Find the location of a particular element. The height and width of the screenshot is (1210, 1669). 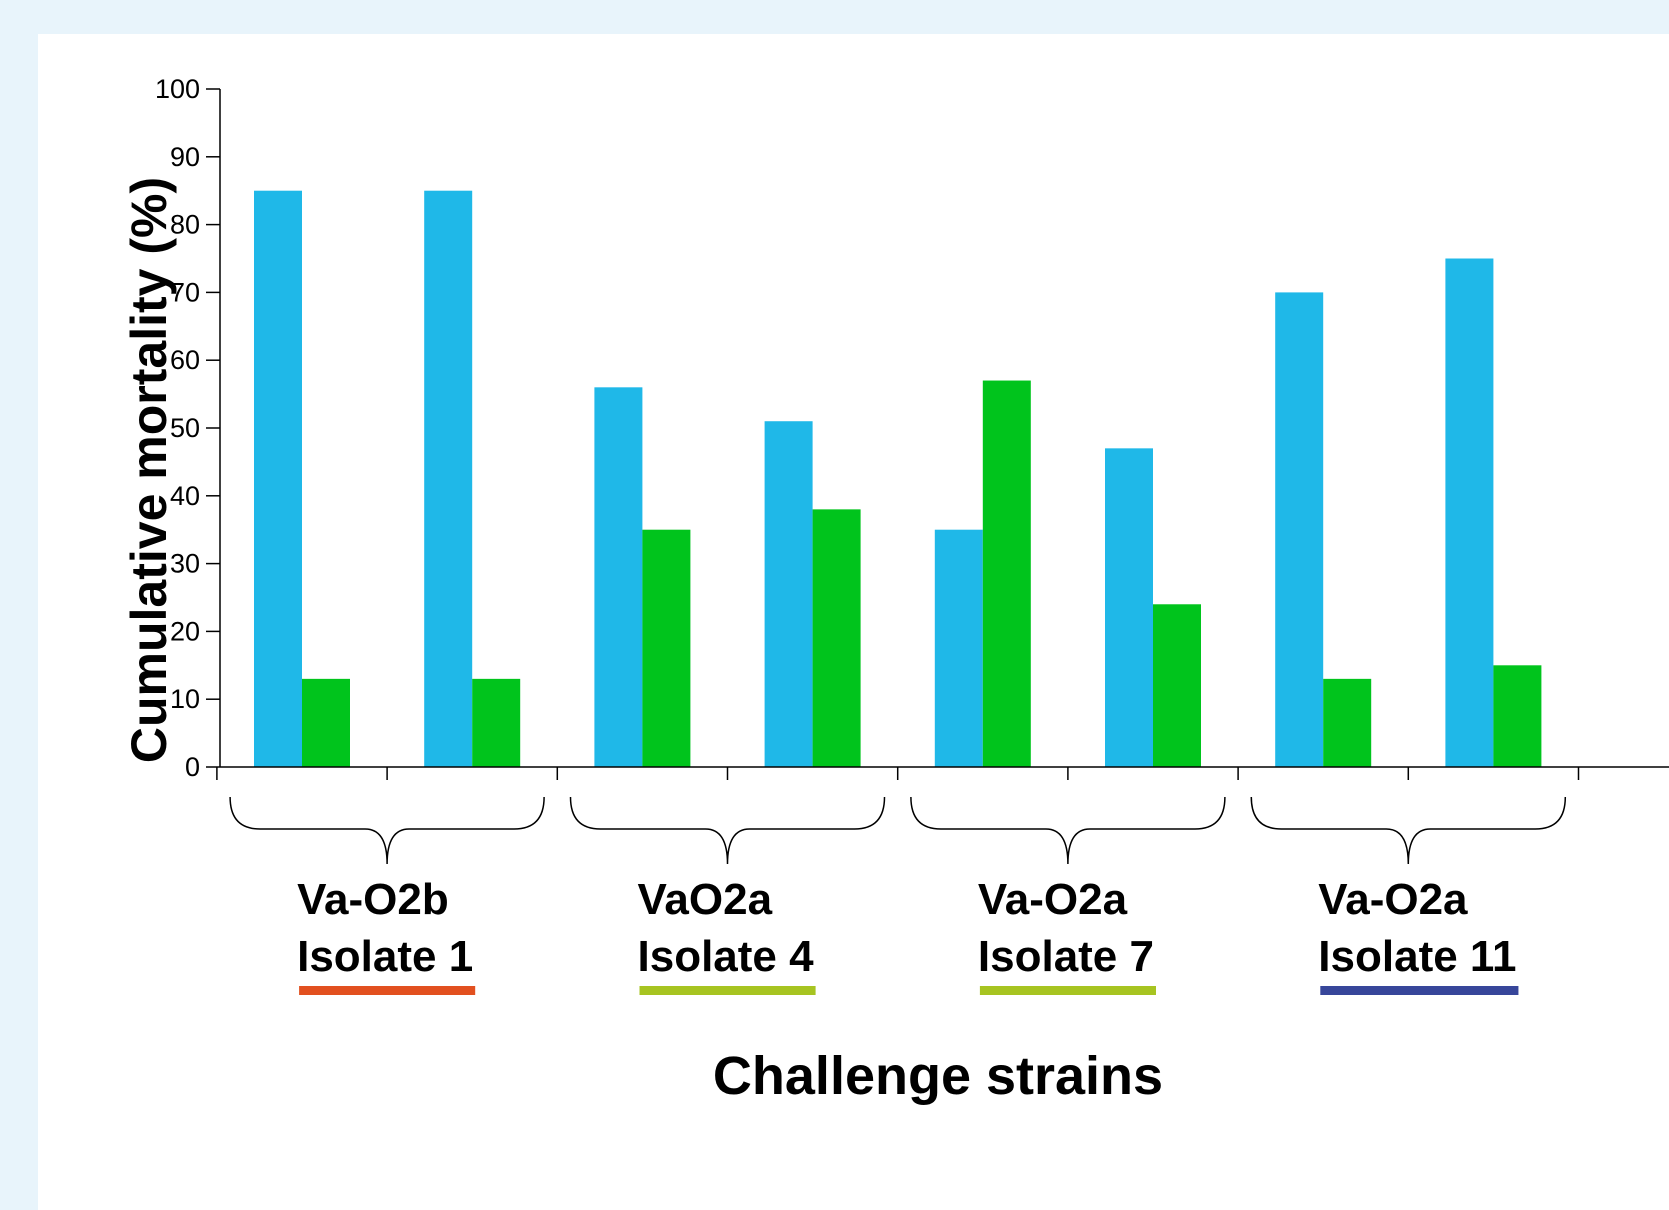

y-tick-label-20: 20 is located at coordinates (185, 631).